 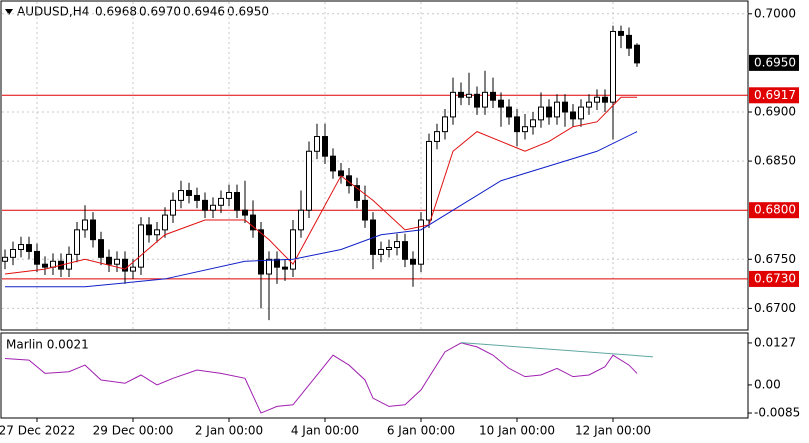 I want to click on indicator-y-tick-label: -0.0085, so click(x=777, y=413).